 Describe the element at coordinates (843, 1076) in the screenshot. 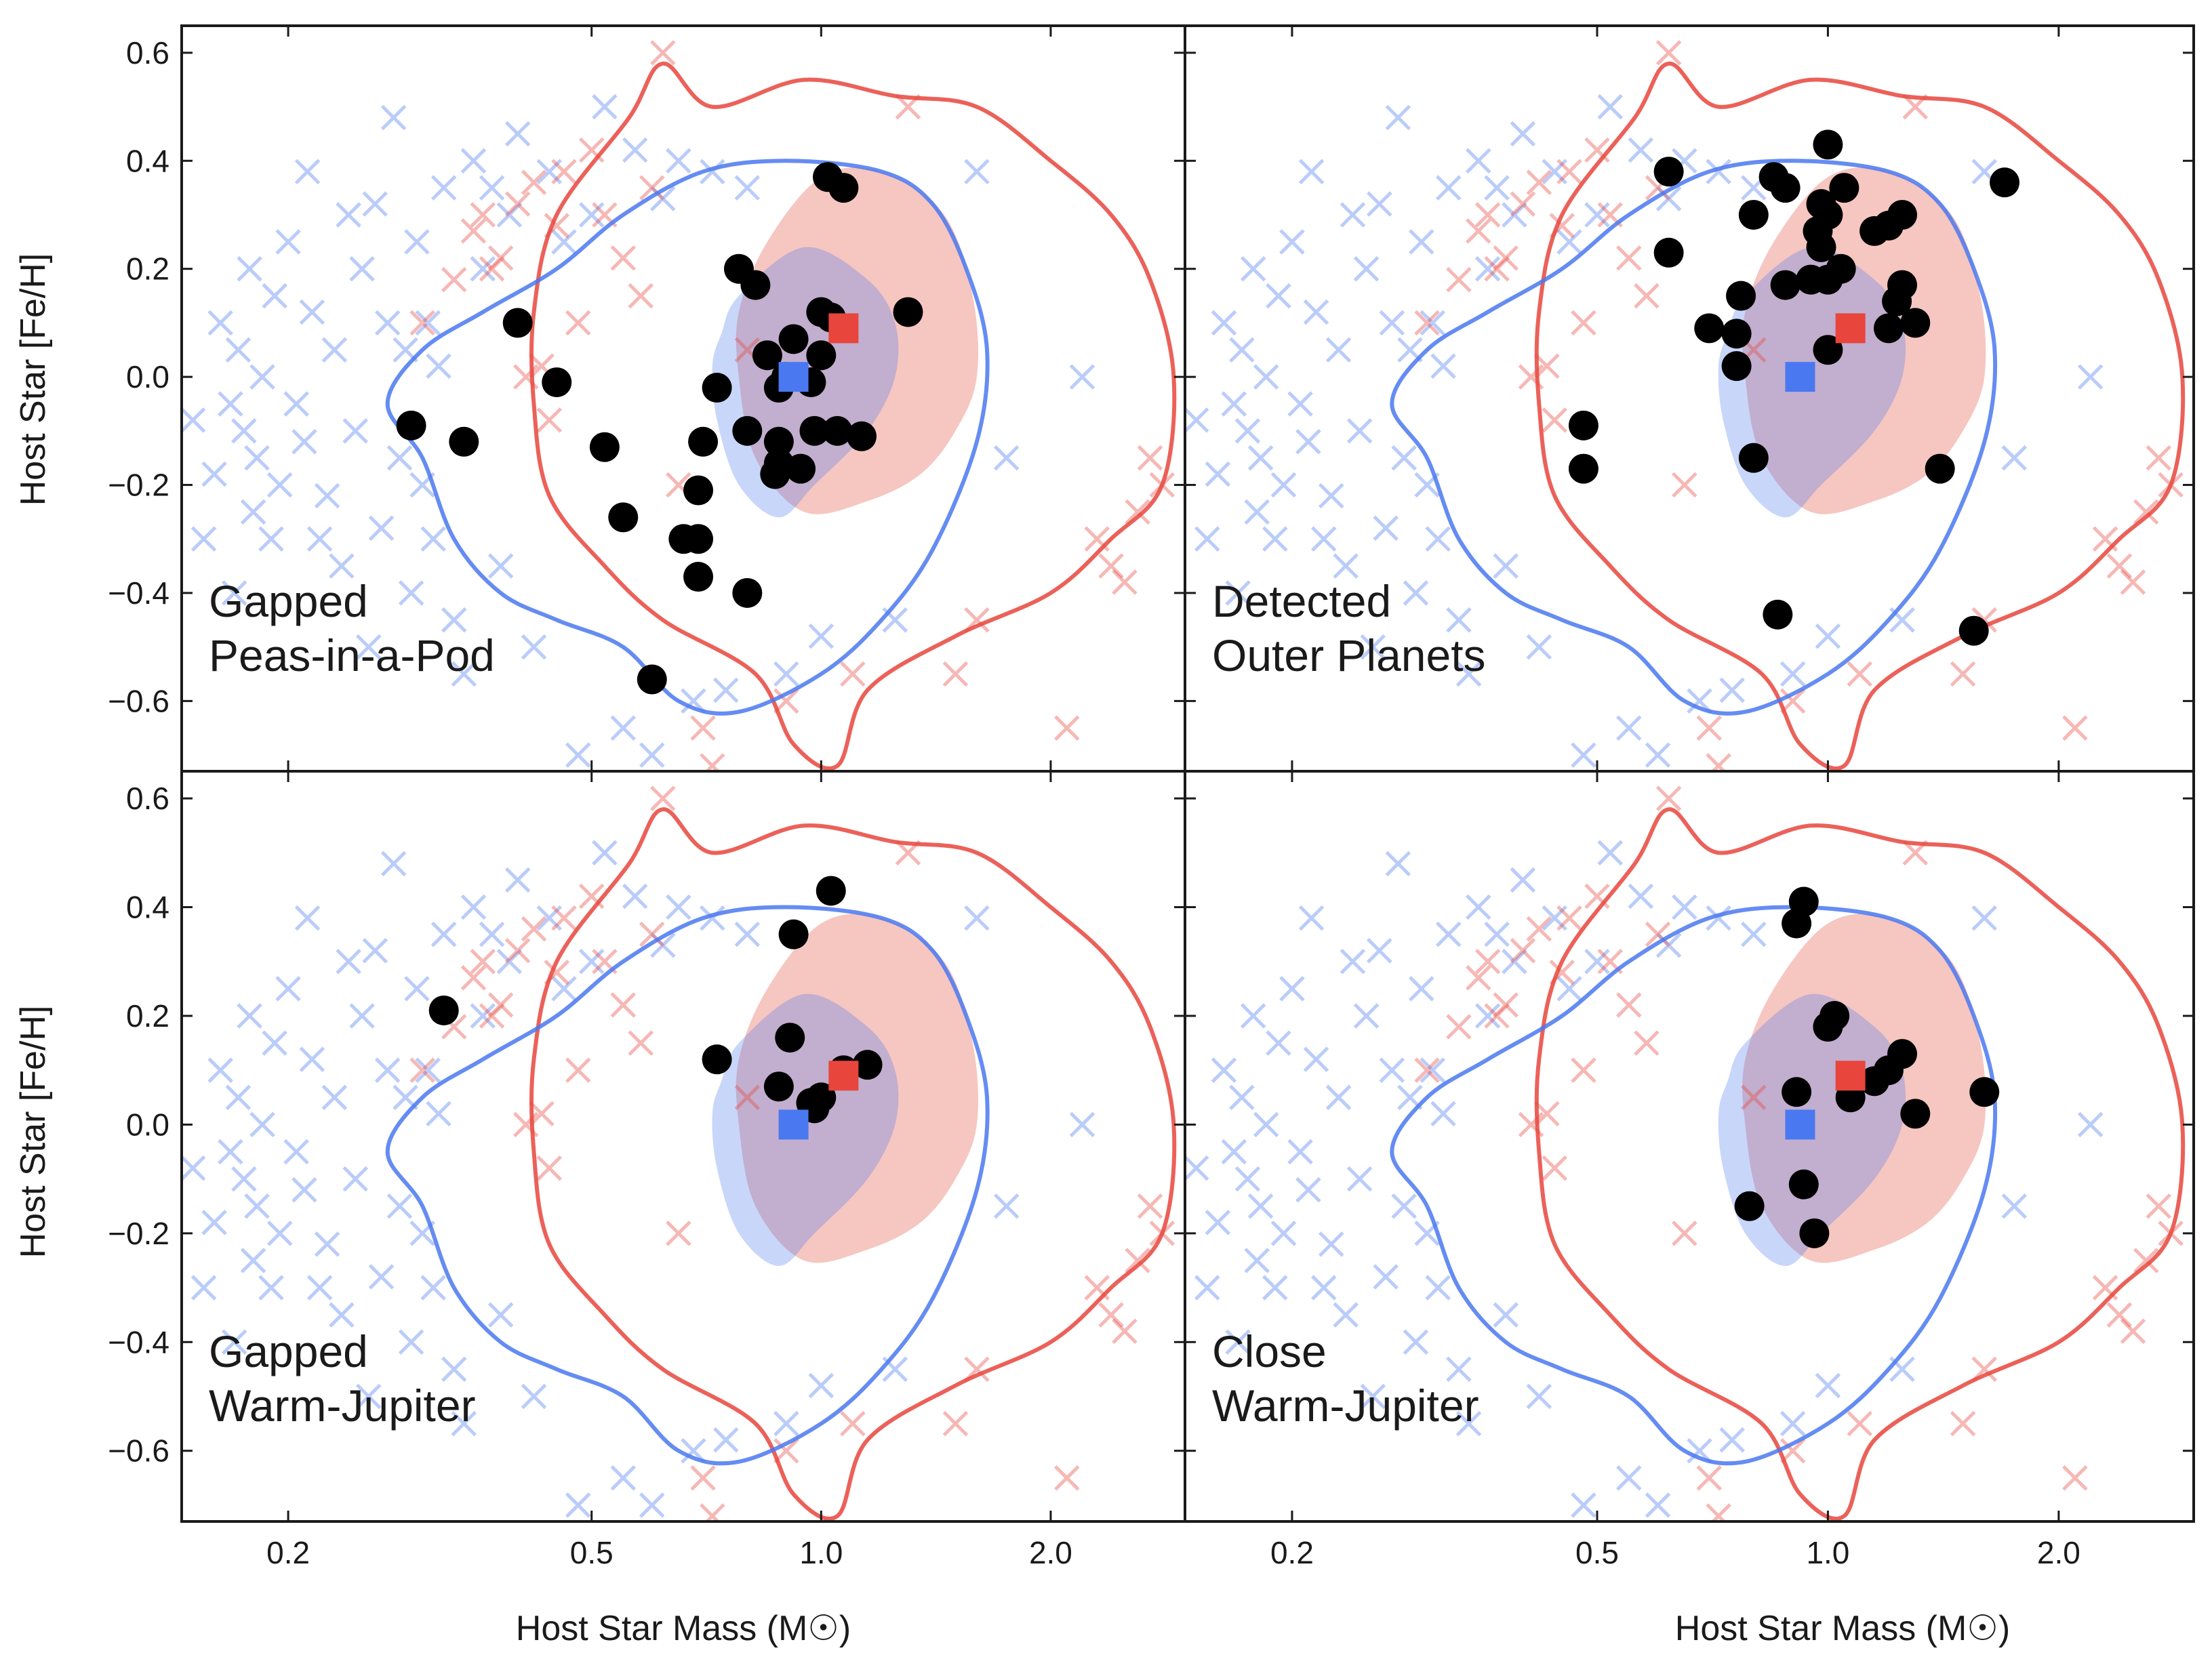

I see `red-median-square` at that location.